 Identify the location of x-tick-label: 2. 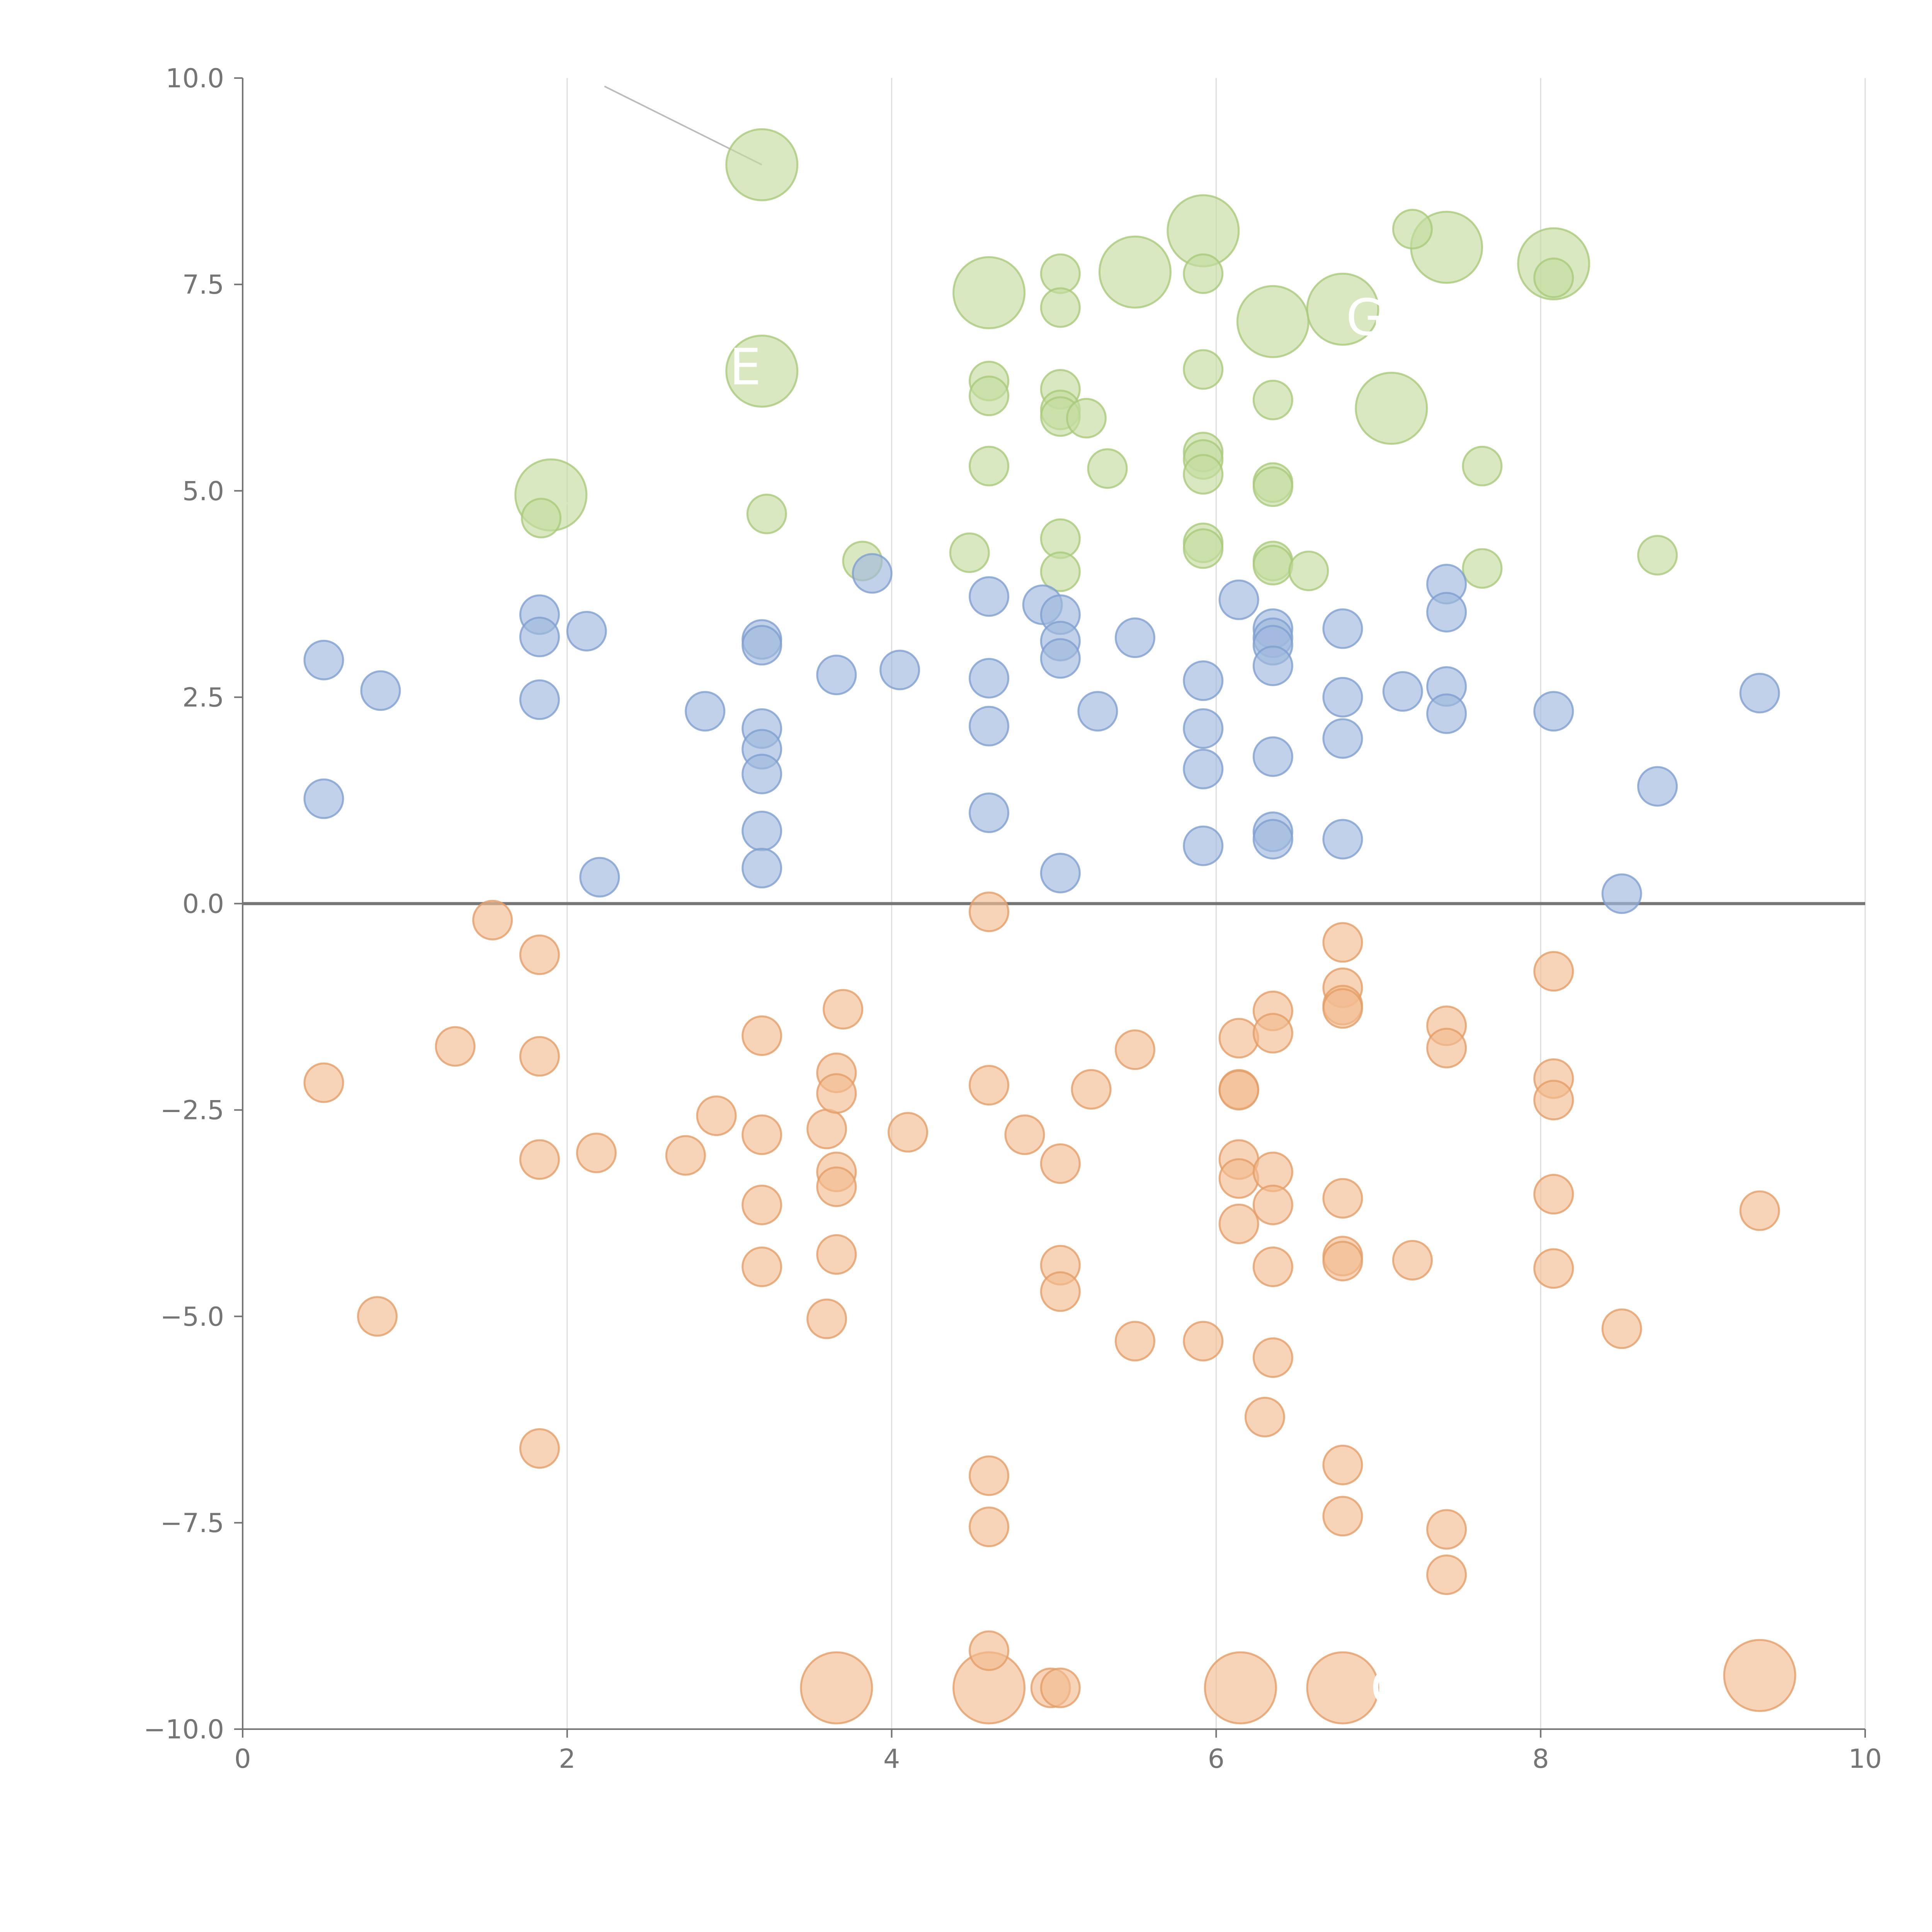
(567, 1759).